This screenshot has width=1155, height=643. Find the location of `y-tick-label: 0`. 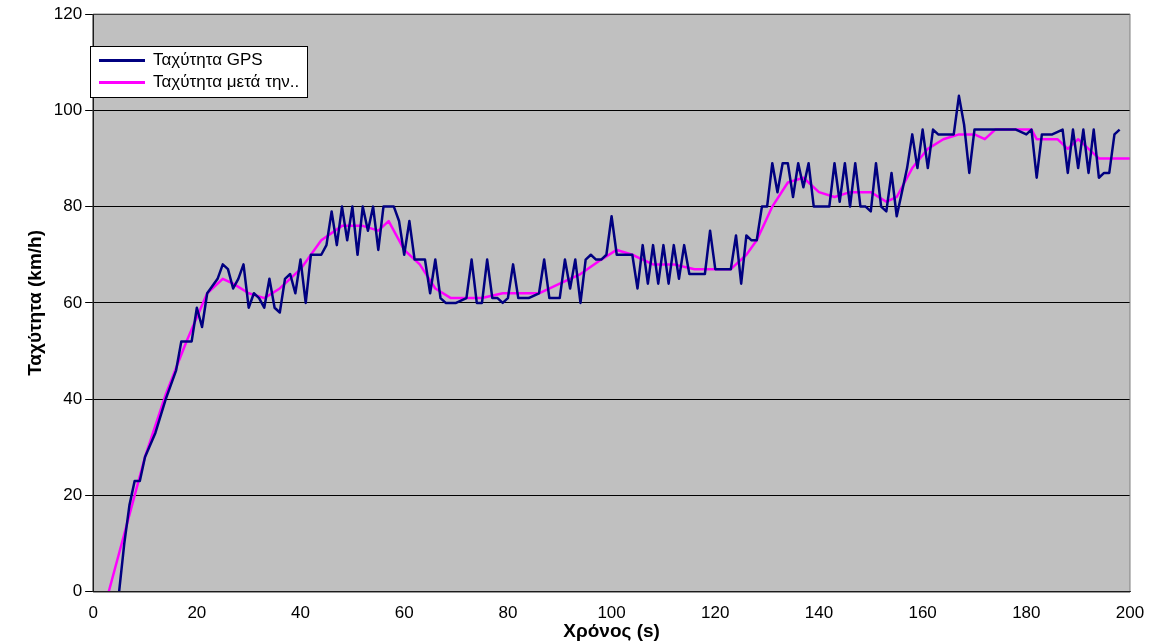

y-tick-label: 0 is located at coordinates (77, 591).